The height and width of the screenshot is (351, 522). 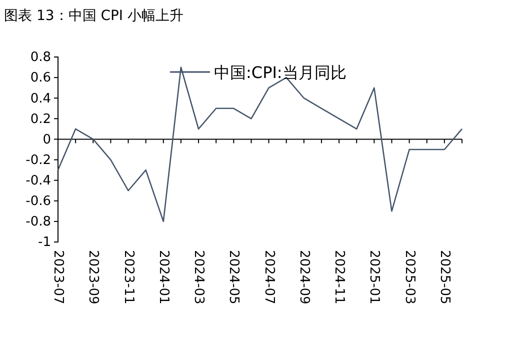 What do you see at coordinates (58, 277) in the screenshot?
I see `x-tick-label: 2023-07` at bounding box center [58, 277].